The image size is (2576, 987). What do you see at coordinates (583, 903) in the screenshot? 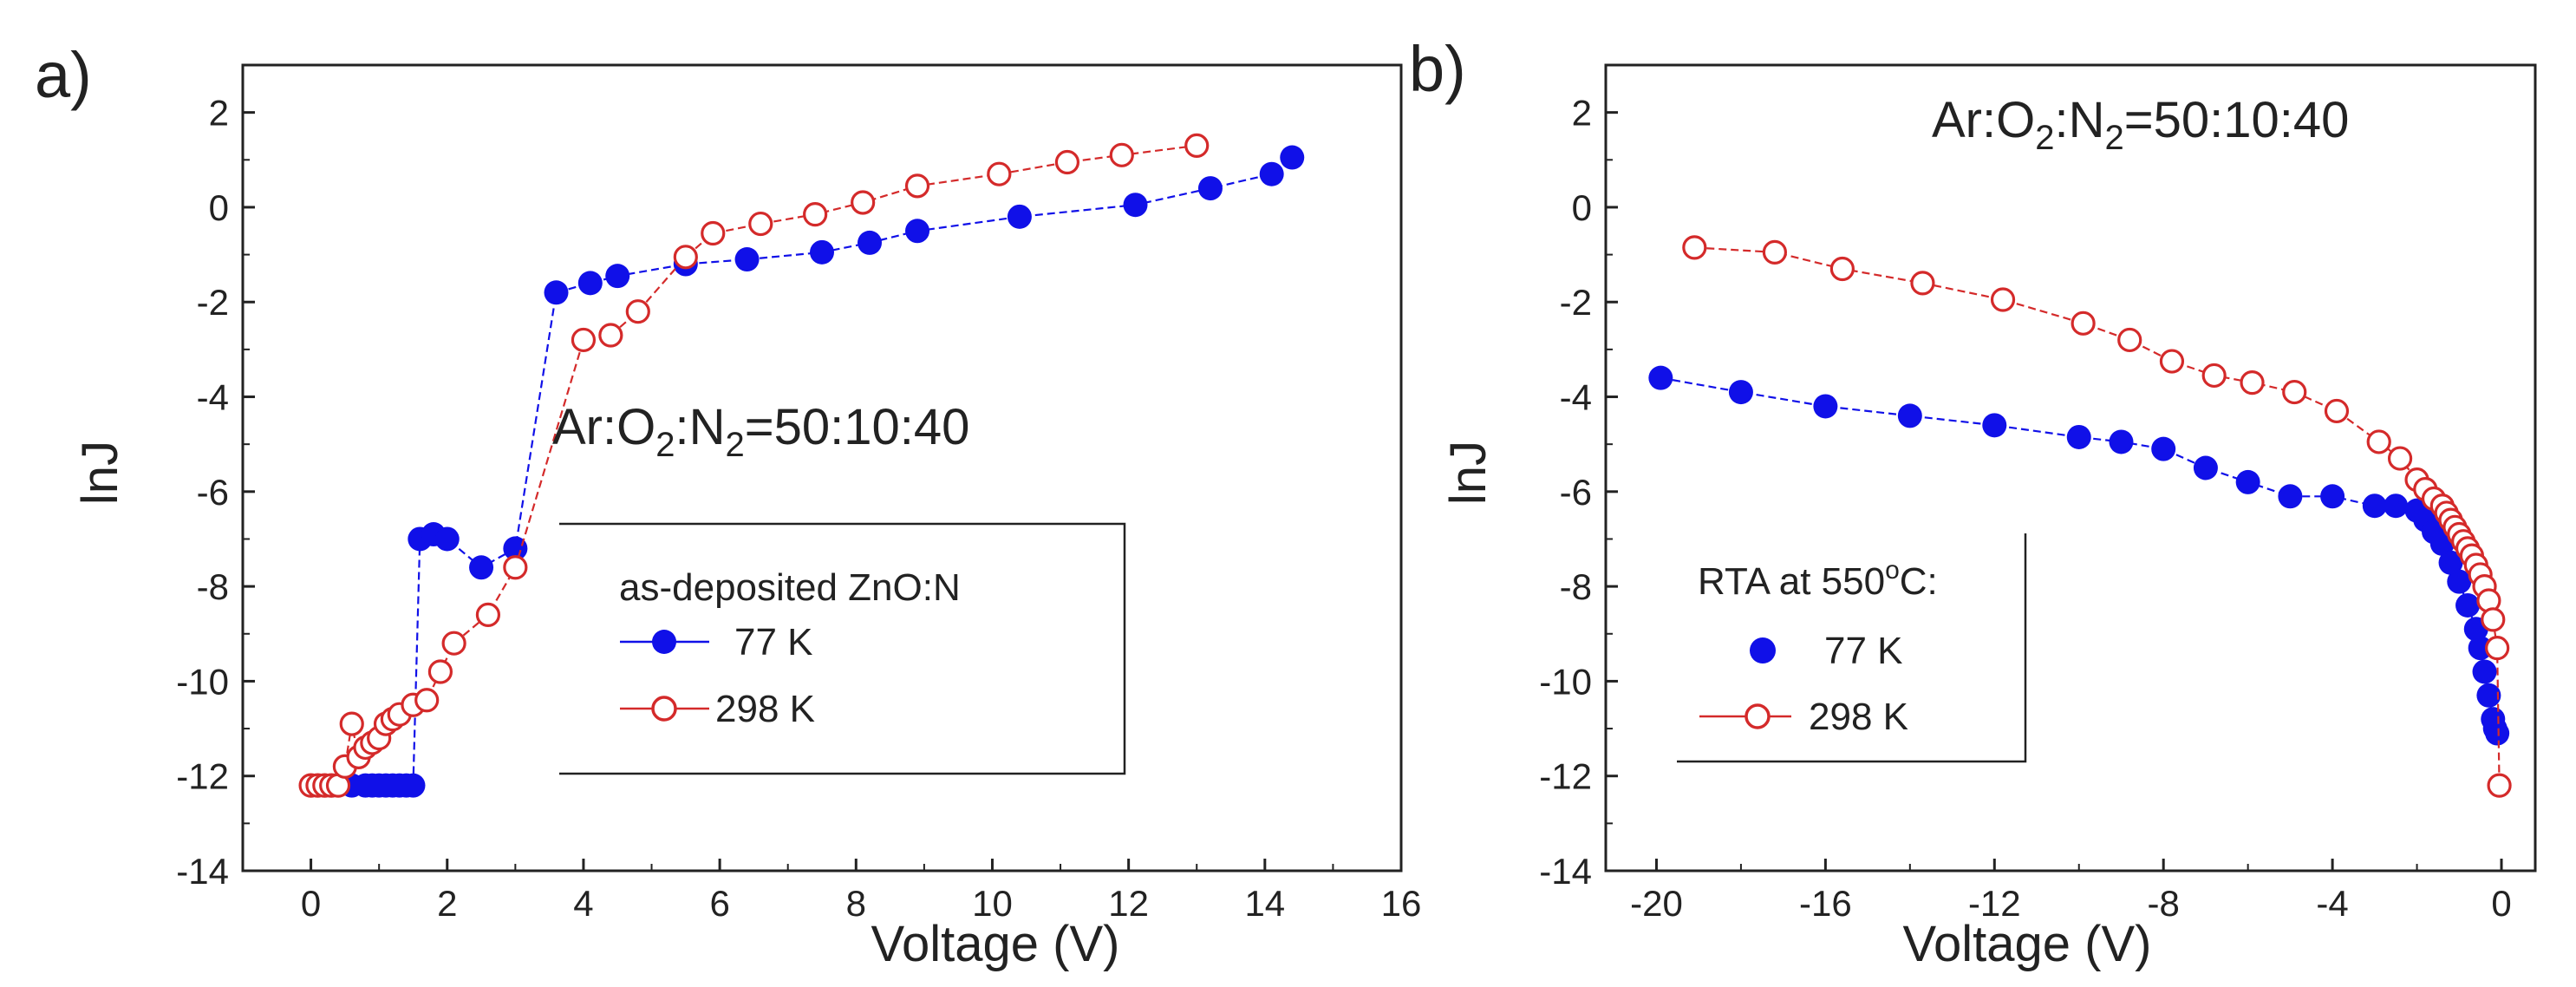
I see `x-tick-label-a-2: 4` at bounding box center [583, 903].